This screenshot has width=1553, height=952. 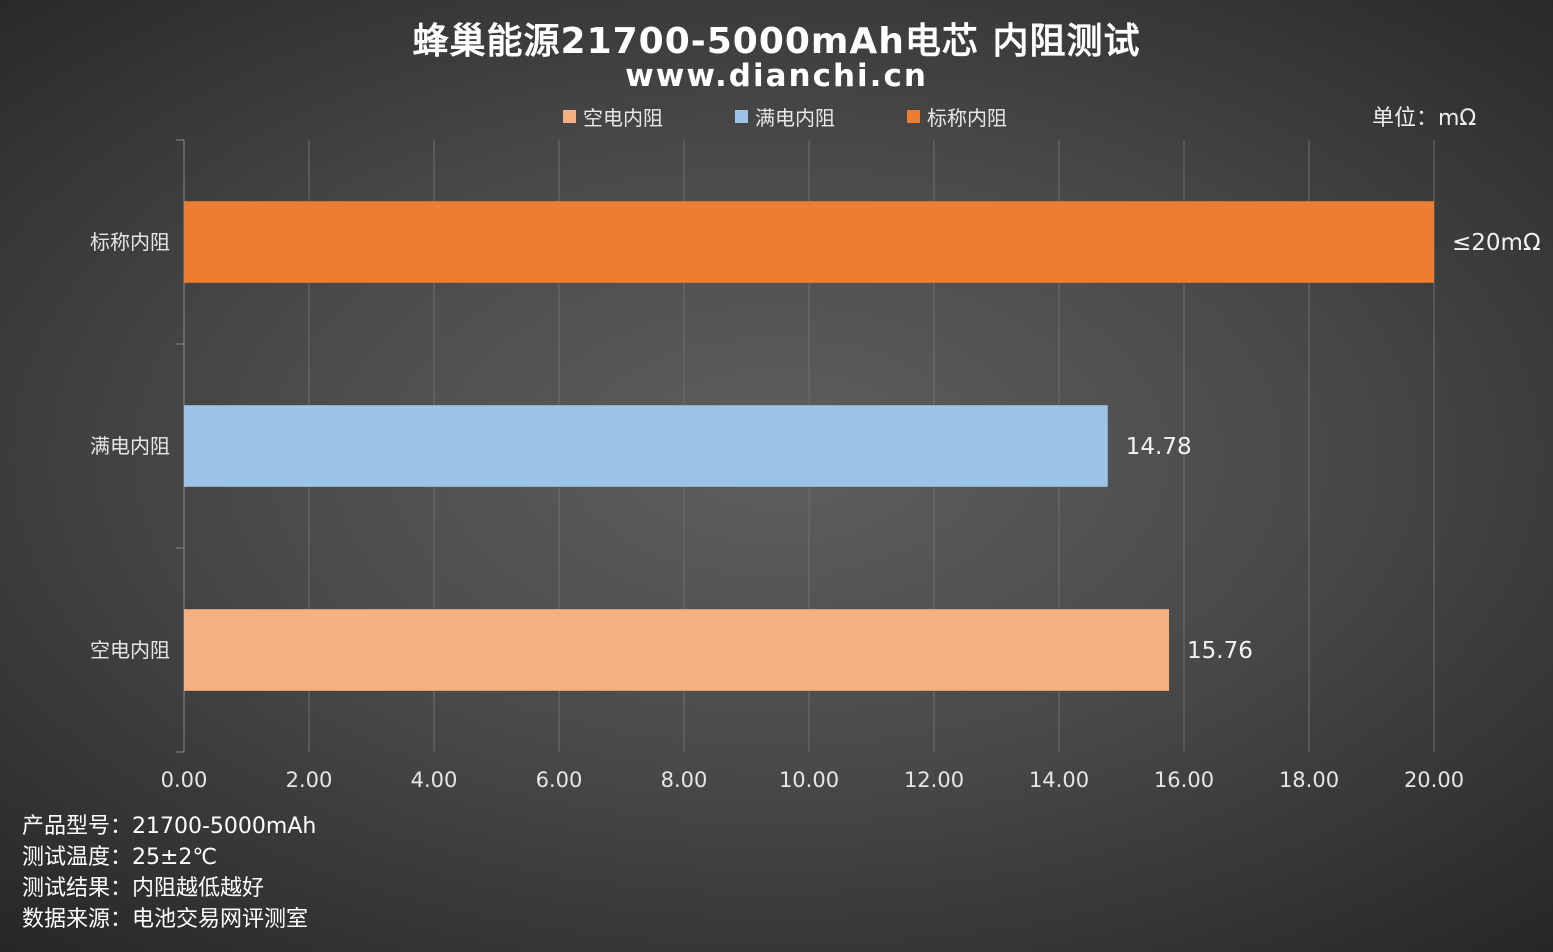 What do you see at coordinates (684, 780) in the screenshot?
I see `x-tick-label-4: 8.00` at bounding box center [684, 780].